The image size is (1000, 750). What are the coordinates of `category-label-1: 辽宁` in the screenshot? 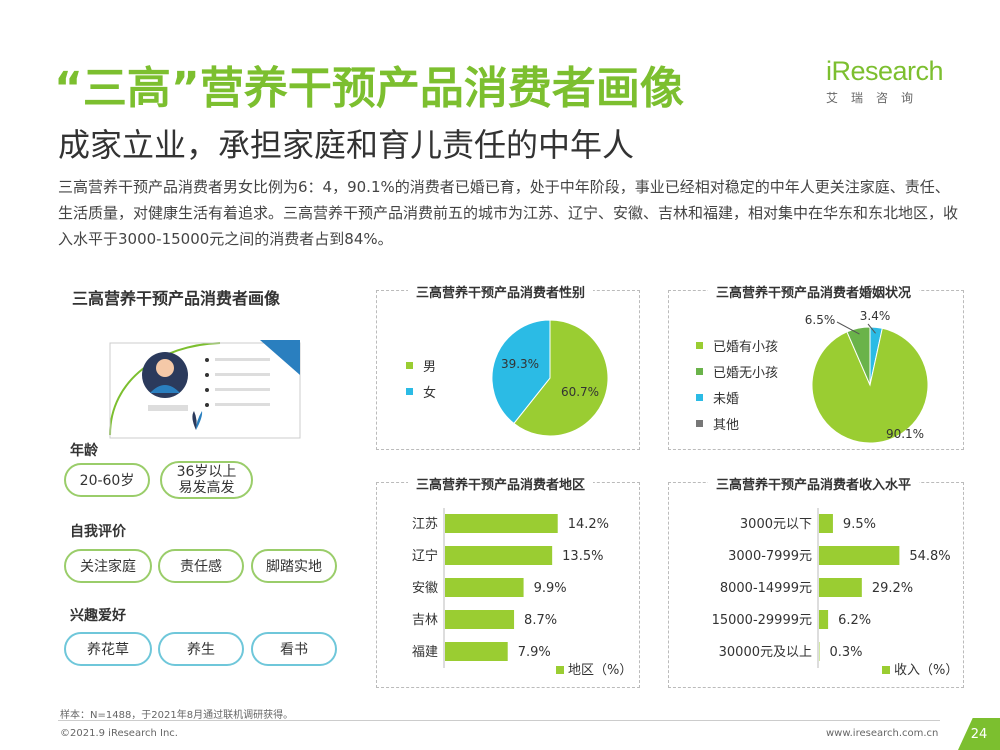 It's located at (425, 556).